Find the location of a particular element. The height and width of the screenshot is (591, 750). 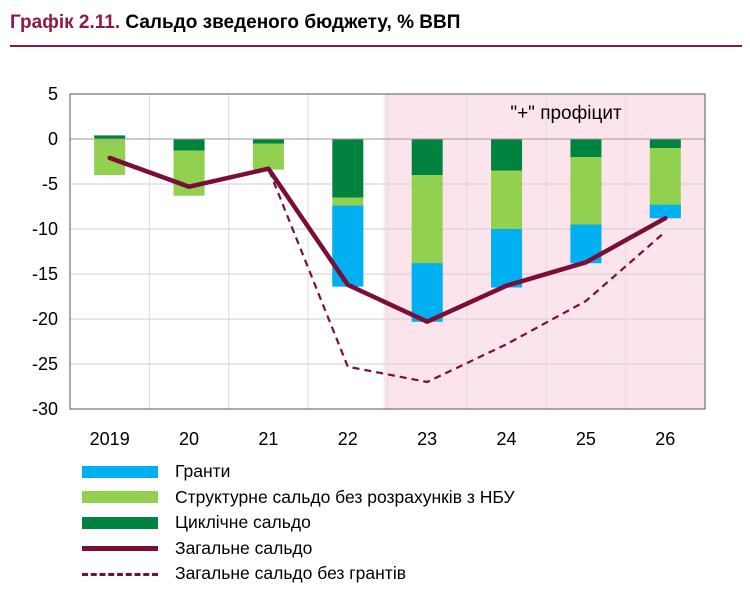

bar-structural is located at coordinates (268, 156).